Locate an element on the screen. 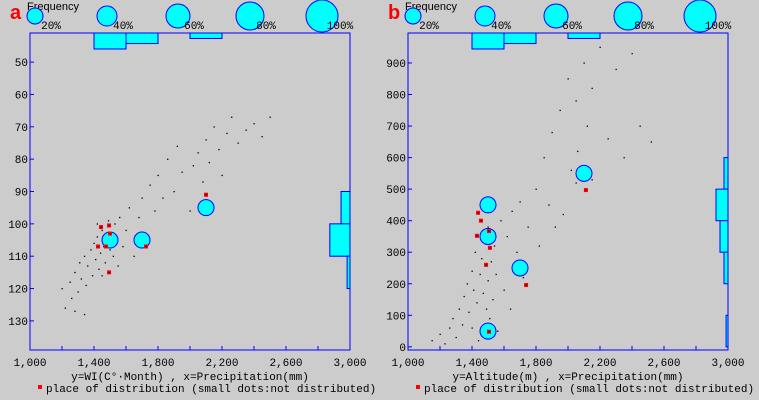 The image size is (759, 400). y-tick-label: 90 is located at coordinates (21, 194).